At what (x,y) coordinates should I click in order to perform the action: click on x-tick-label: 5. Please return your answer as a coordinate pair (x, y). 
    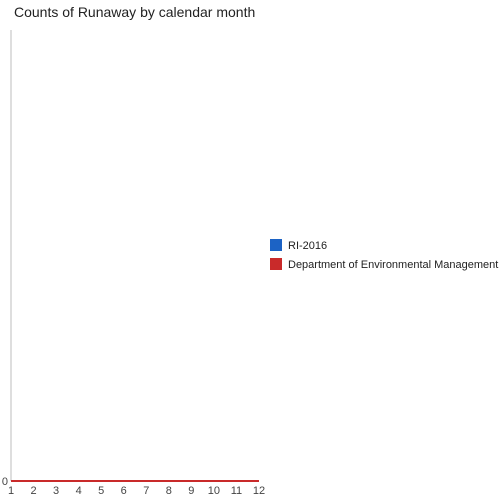
    Looking at the image, I should click on (101, 491).